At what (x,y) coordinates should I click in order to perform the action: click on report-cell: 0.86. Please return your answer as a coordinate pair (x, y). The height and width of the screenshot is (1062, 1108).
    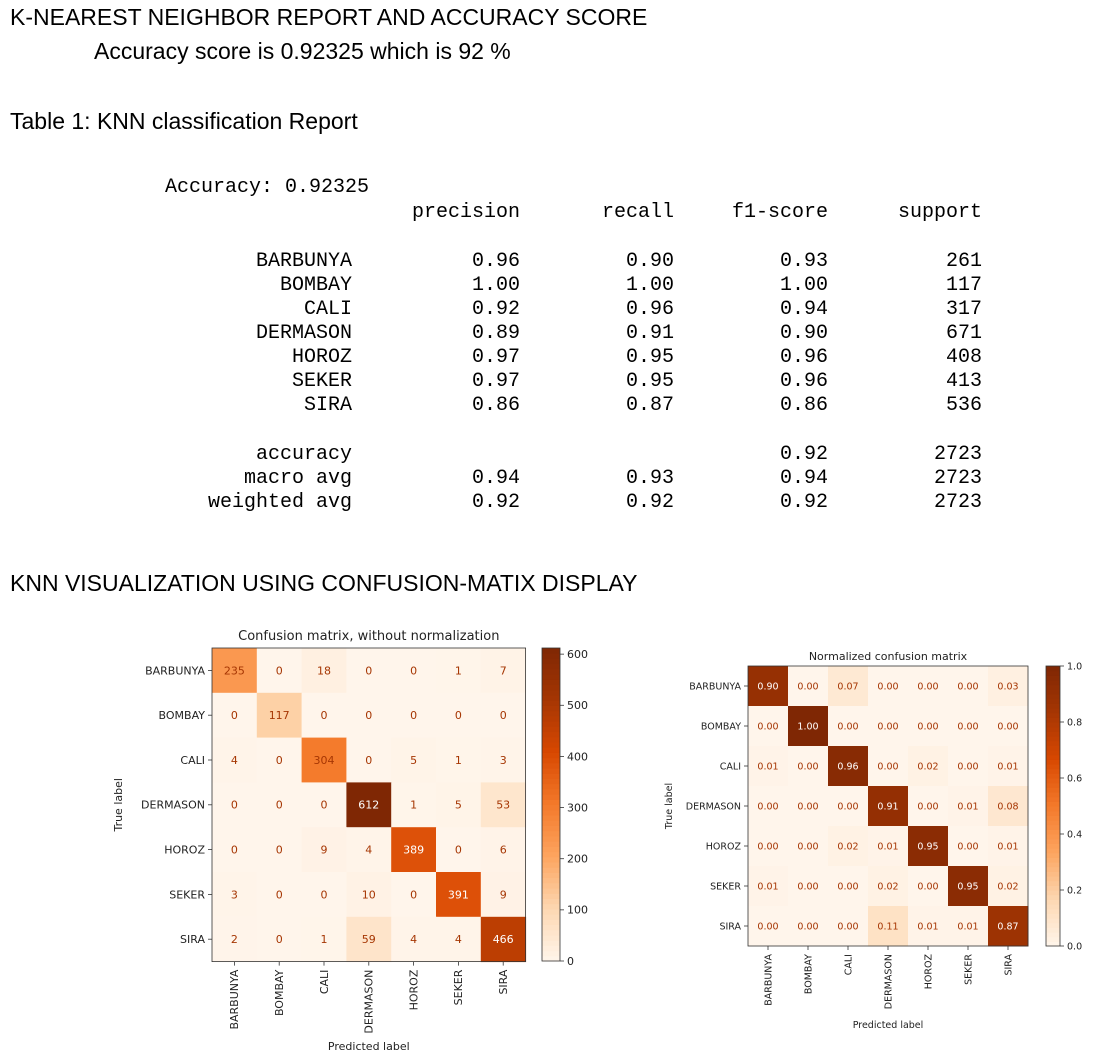
    Looking at the image, I should click on (495, 405).